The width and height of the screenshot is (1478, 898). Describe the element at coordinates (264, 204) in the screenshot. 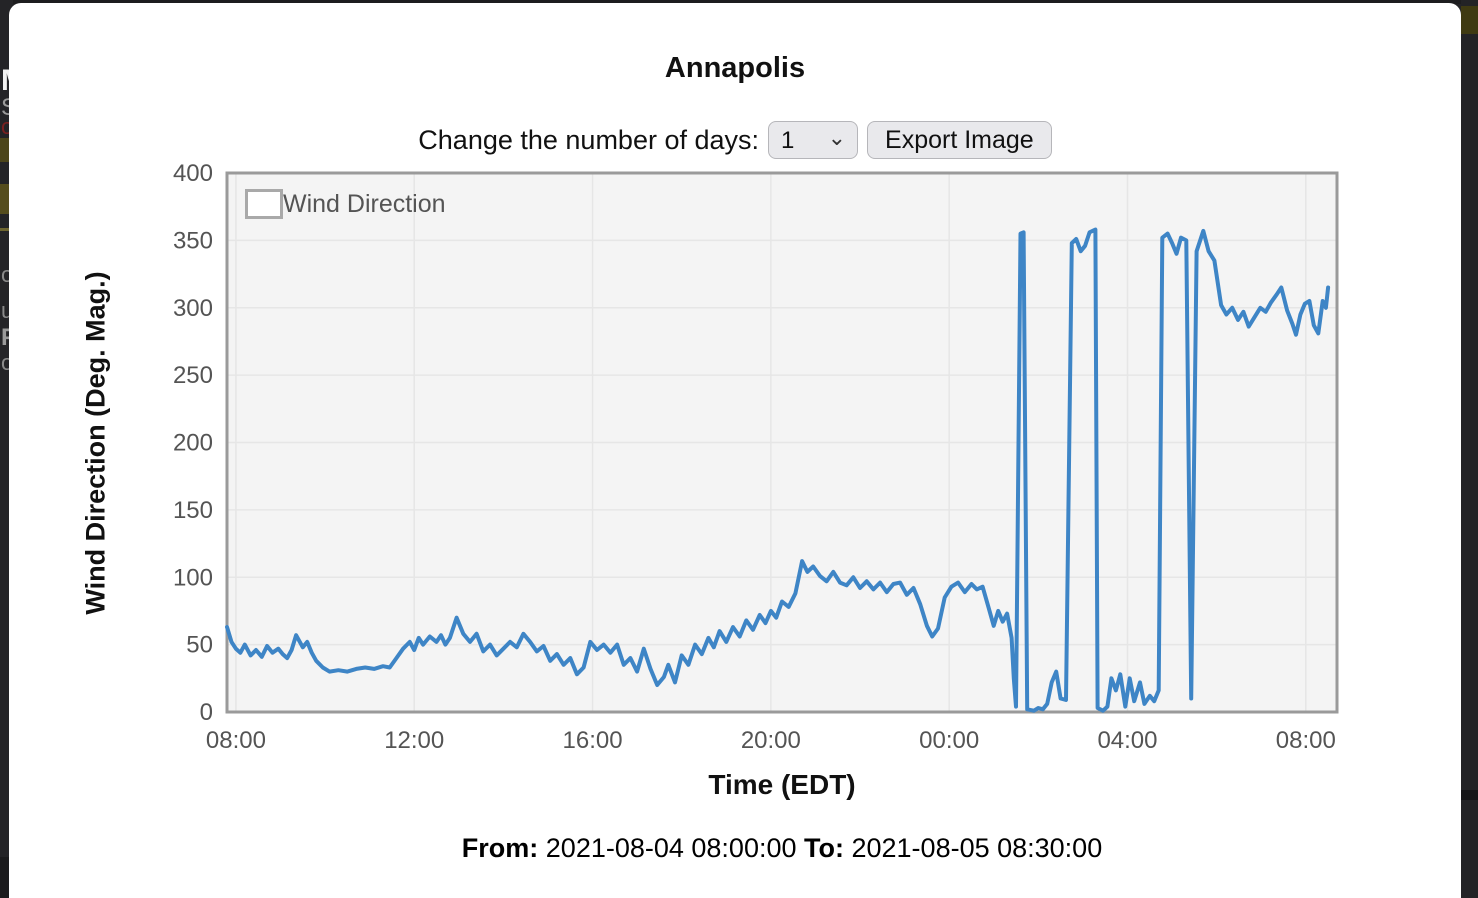

I see `legend-swatch` at that location.